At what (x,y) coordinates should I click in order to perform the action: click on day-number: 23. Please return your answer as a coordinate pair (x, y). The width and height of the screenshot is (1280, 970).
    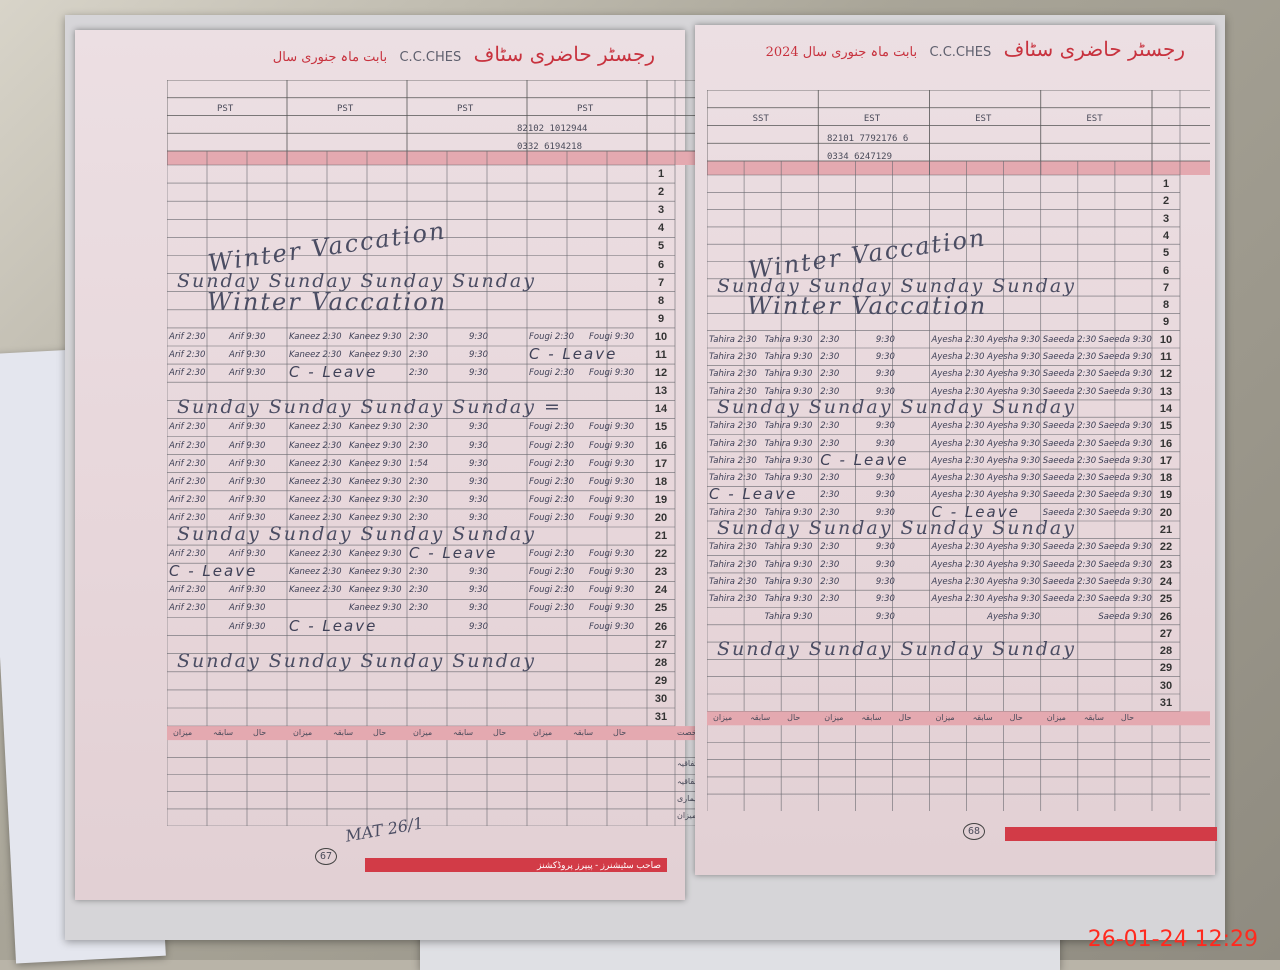
    Looking at the image, I should click on (661, 572).